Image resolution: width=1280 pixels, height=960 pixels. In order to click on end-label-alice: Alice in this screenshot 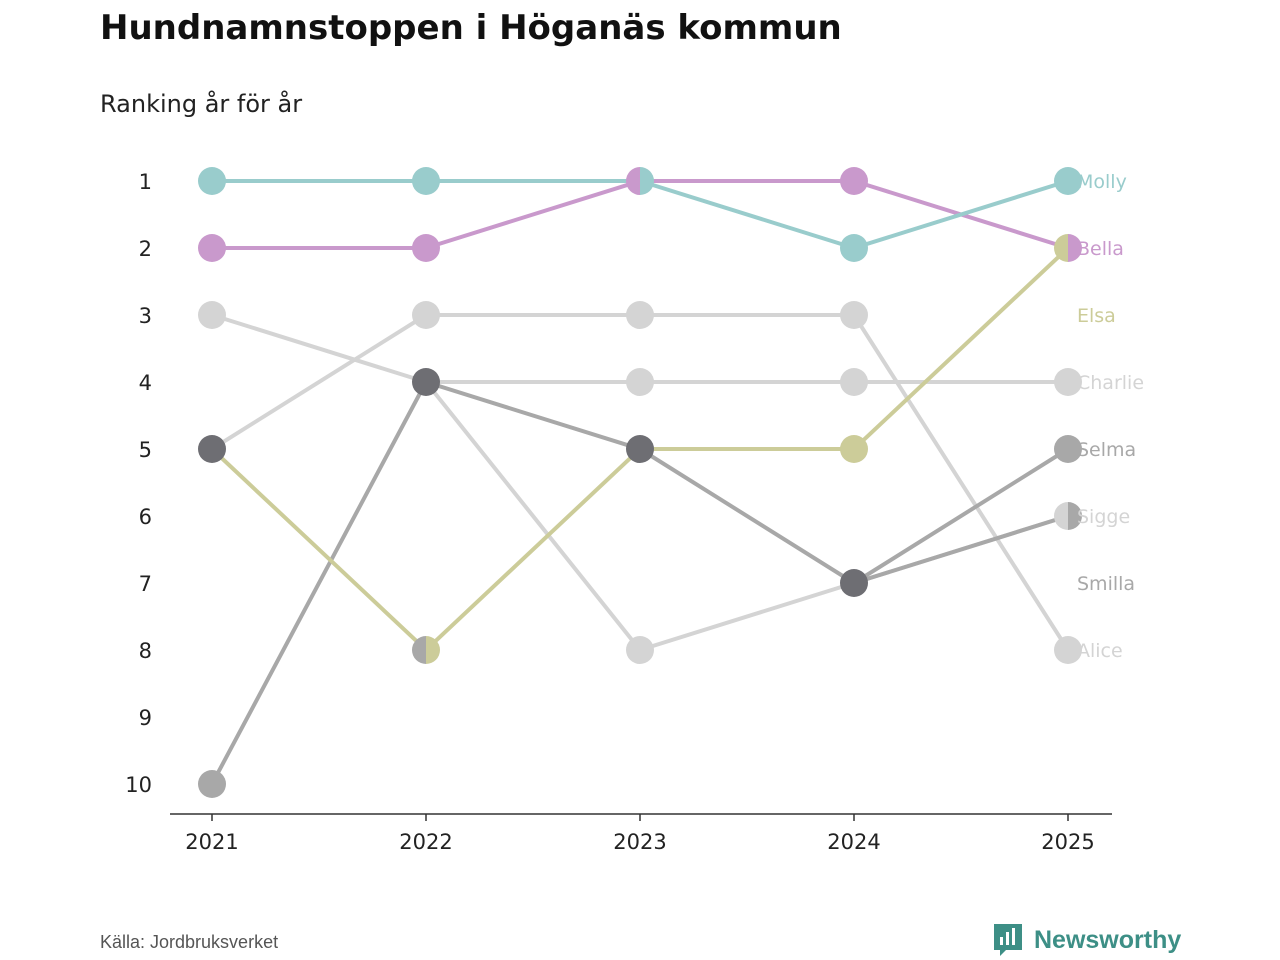, I will do `click(1100, 651)`.